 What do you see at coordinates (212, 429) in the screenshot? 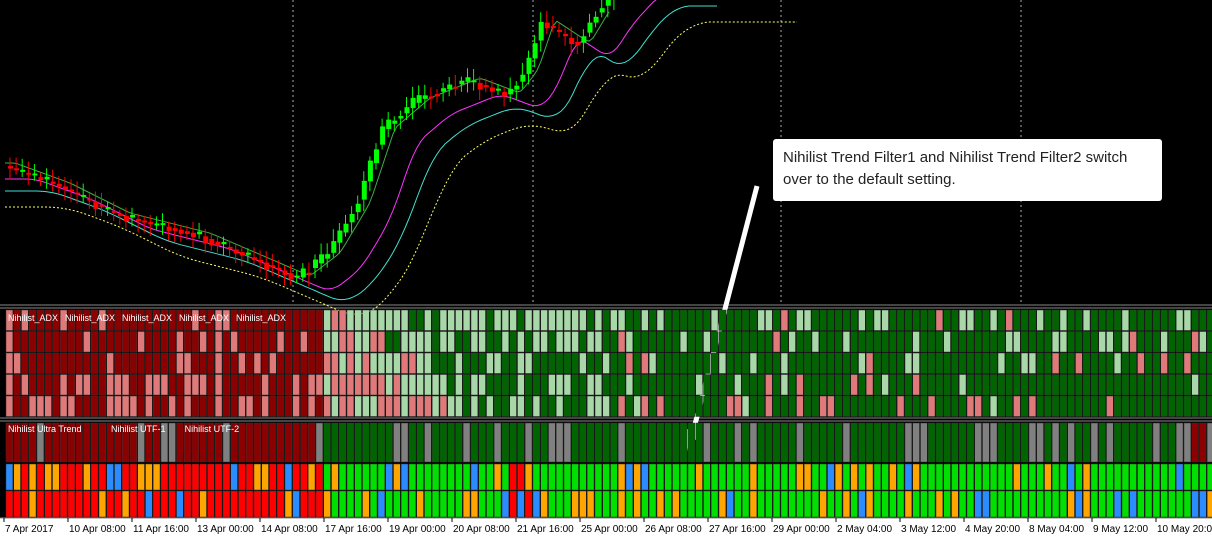
I see `indicator-label: Nihilist UTF-2` at bounding box center [212, 429].